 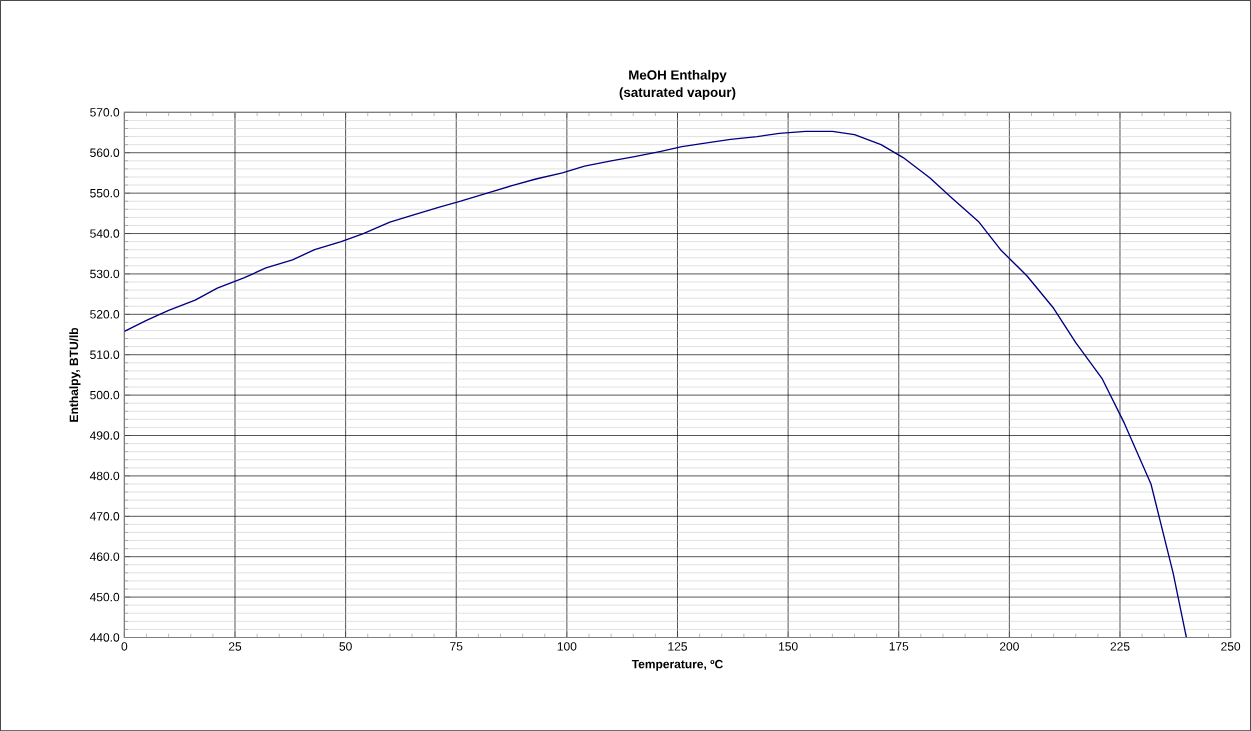 I want to click on chart-title: MeOH Enthalpy (saturated vapour), so click(x=677, y=84).